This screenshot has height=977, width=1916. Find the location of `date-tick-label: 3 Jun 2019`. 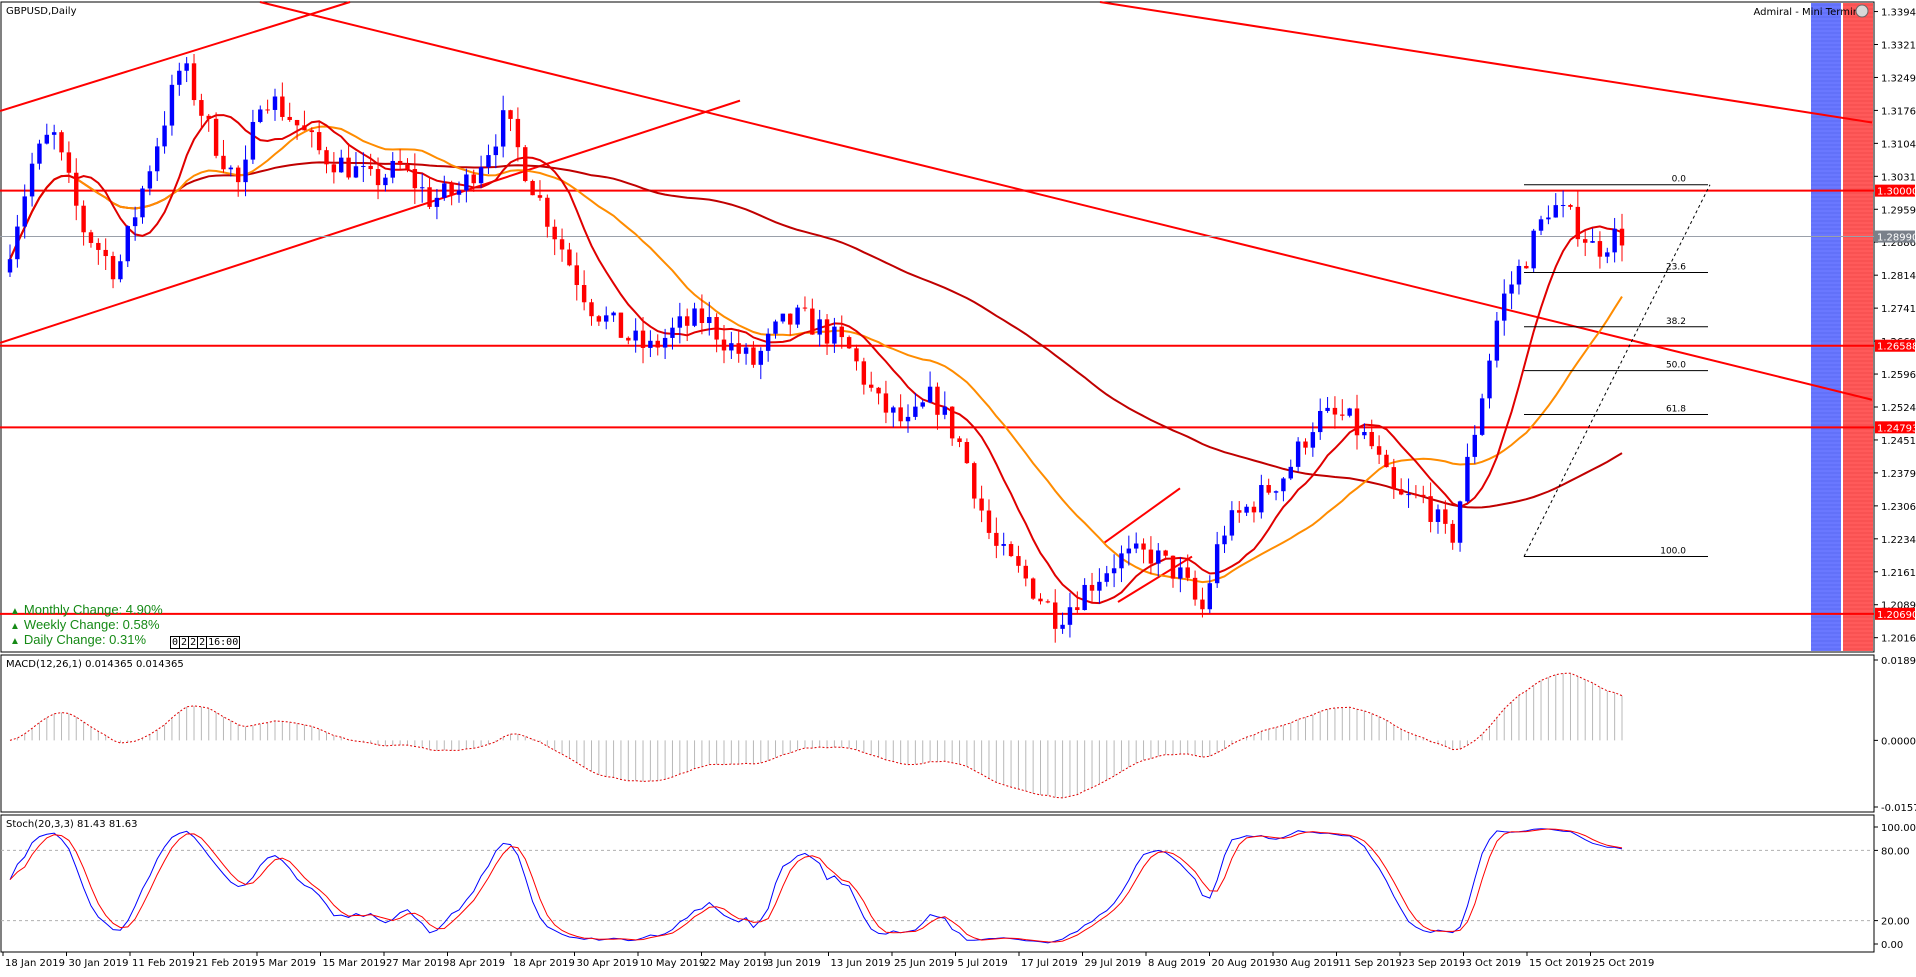

date-tick-label: 3 Jun 2019 is located at coordinates (794, 963).